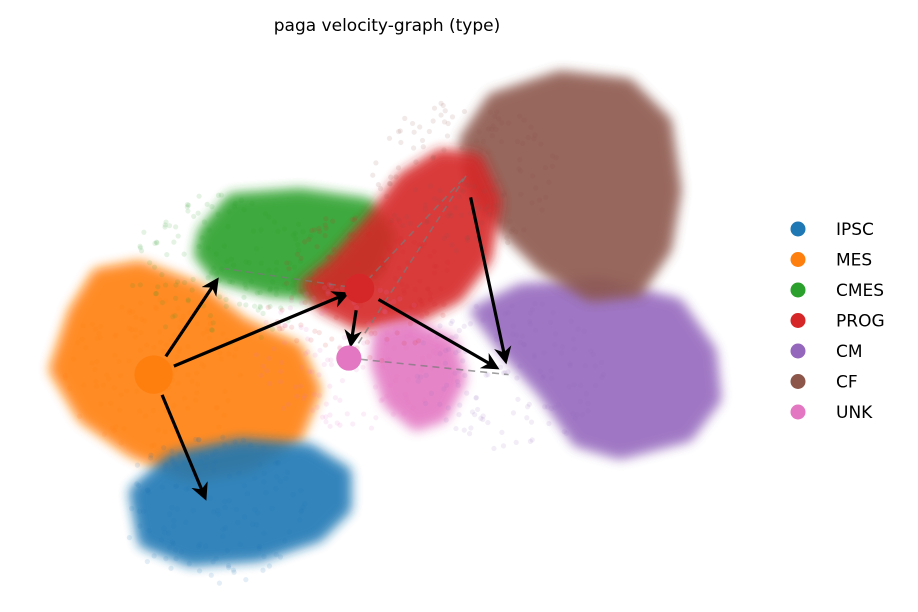 This screenshot has width=918, height=612. What do you see at coordinates (798, 381) in the screenshot?
I see `legend-marker` at bounding box center [798, 381].